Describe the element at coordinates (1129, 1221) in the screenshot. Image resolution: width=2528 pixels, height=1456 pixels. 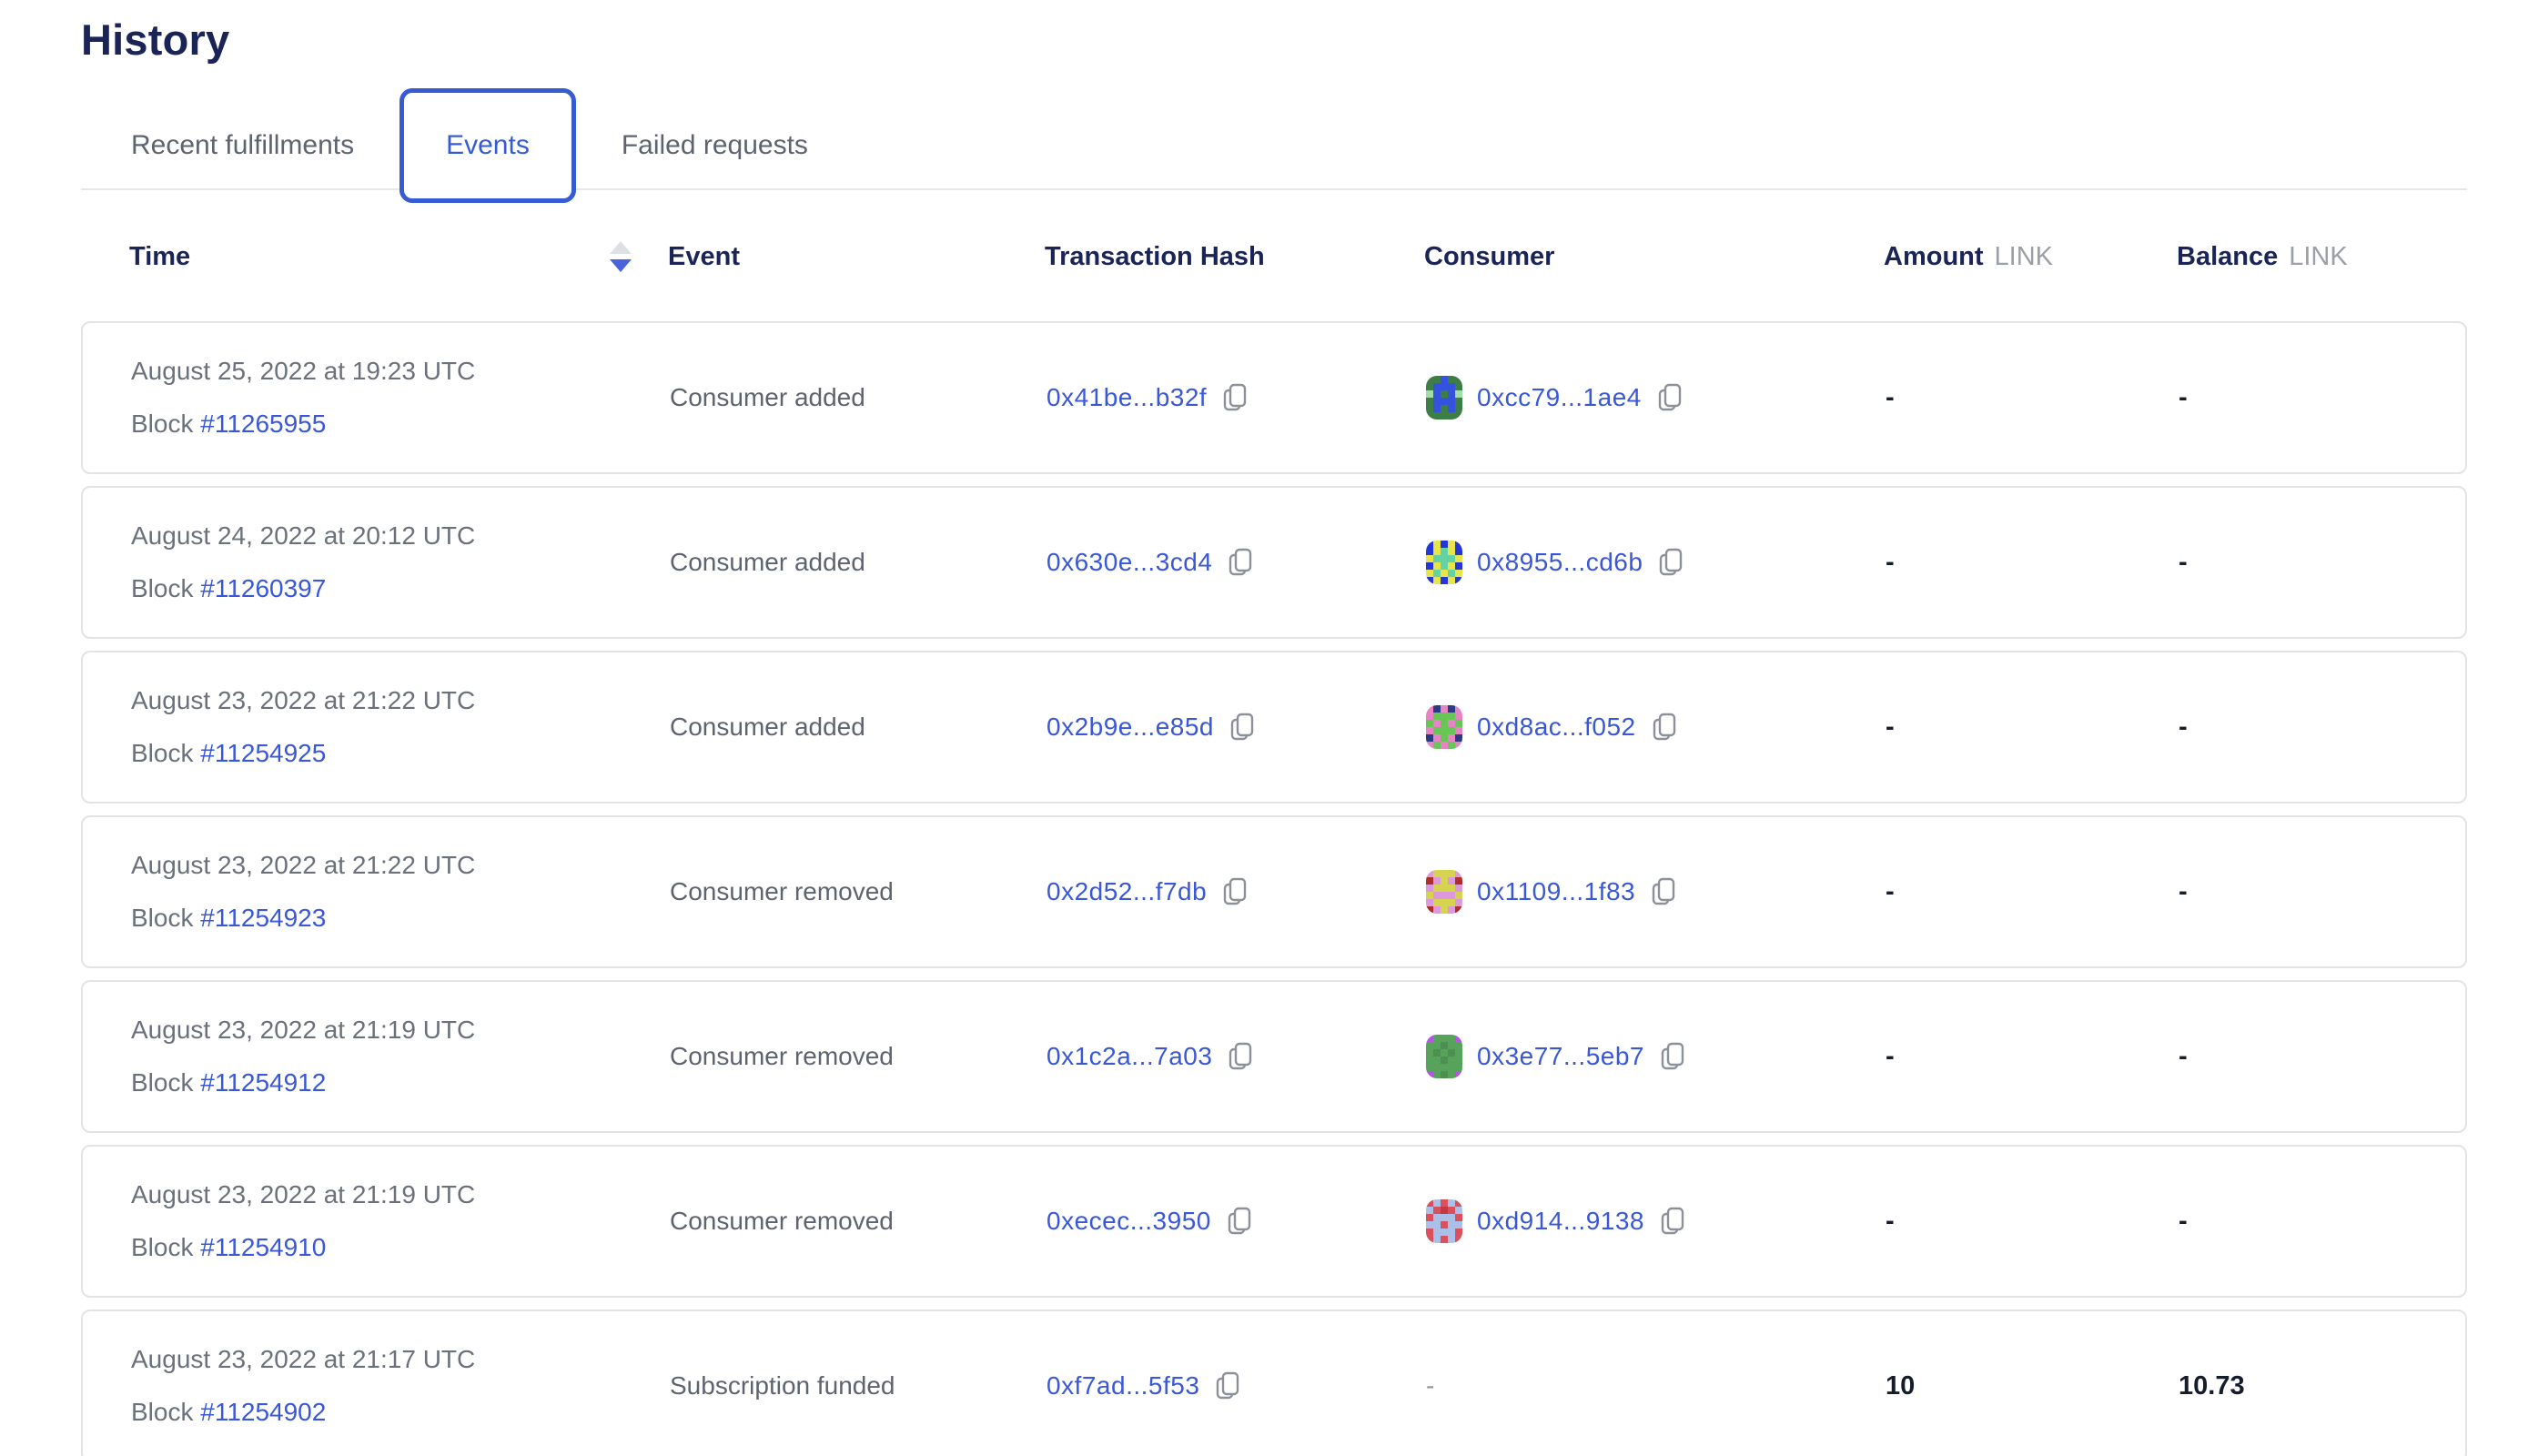
I see `transaction-hash-link: 0xecec...3950` at that location.